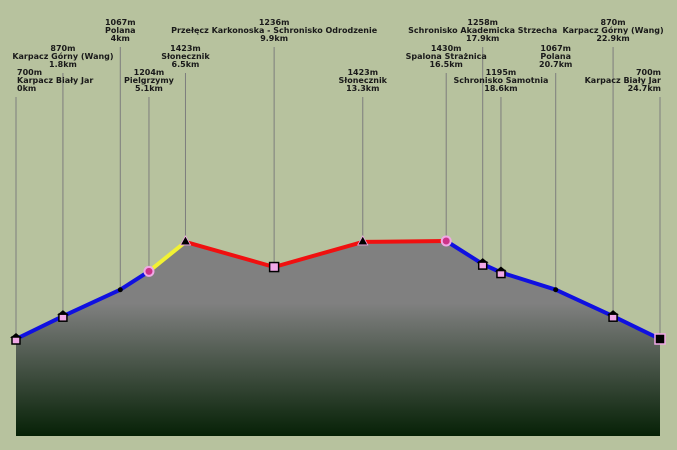  Describe the element at coordinates (63, 64) in the screenshot. I see `point-distance-label: 1.8km` at that location.